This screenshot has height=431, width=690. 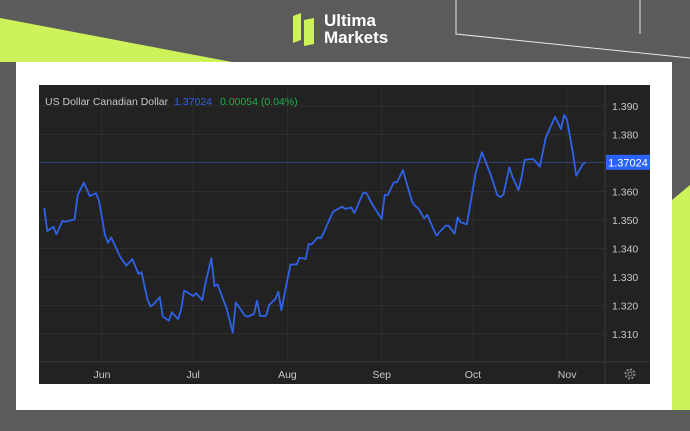 I want to click on legend-title: US Dollar Canadian Dollar, so click(x=107, y=102).